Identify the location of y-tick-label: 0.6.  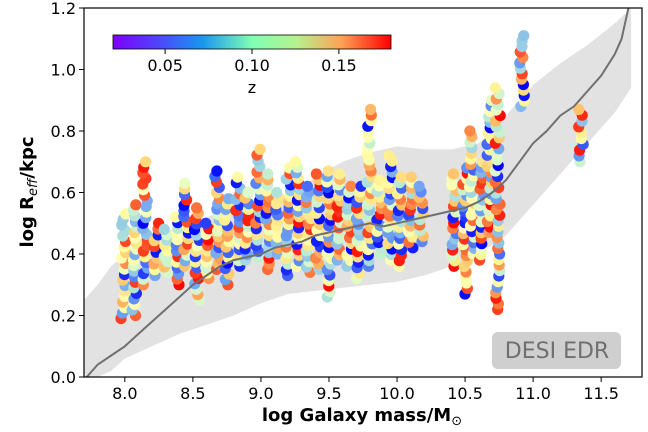
(63, 193).